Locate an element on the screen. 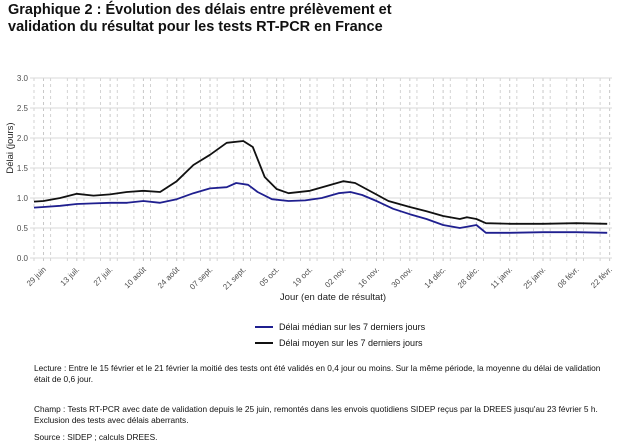 The image size is (635, 445). legend-item-mean: Délai moyen sur les 7 derniers jours is located at coordinates (340, 343).